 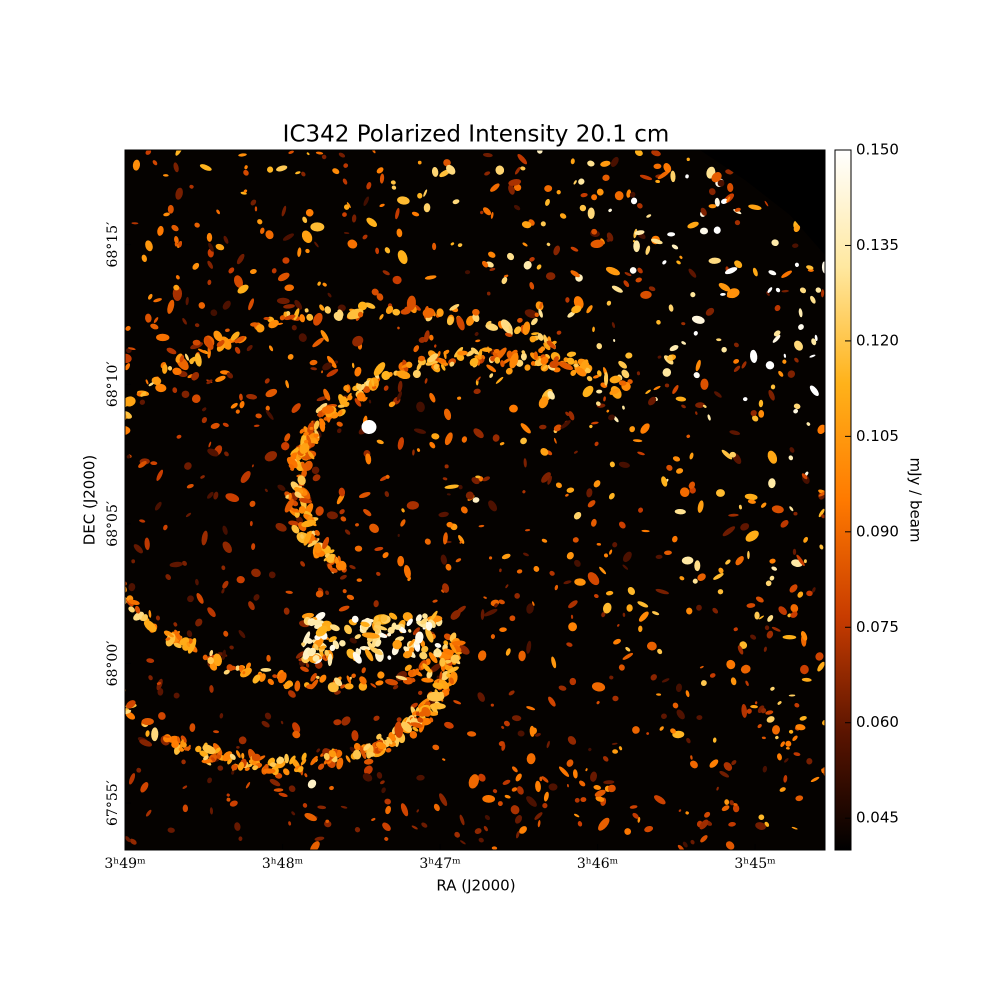 I want to click on colorbar-tick-label: 0.045, so click(x=877, y=818).